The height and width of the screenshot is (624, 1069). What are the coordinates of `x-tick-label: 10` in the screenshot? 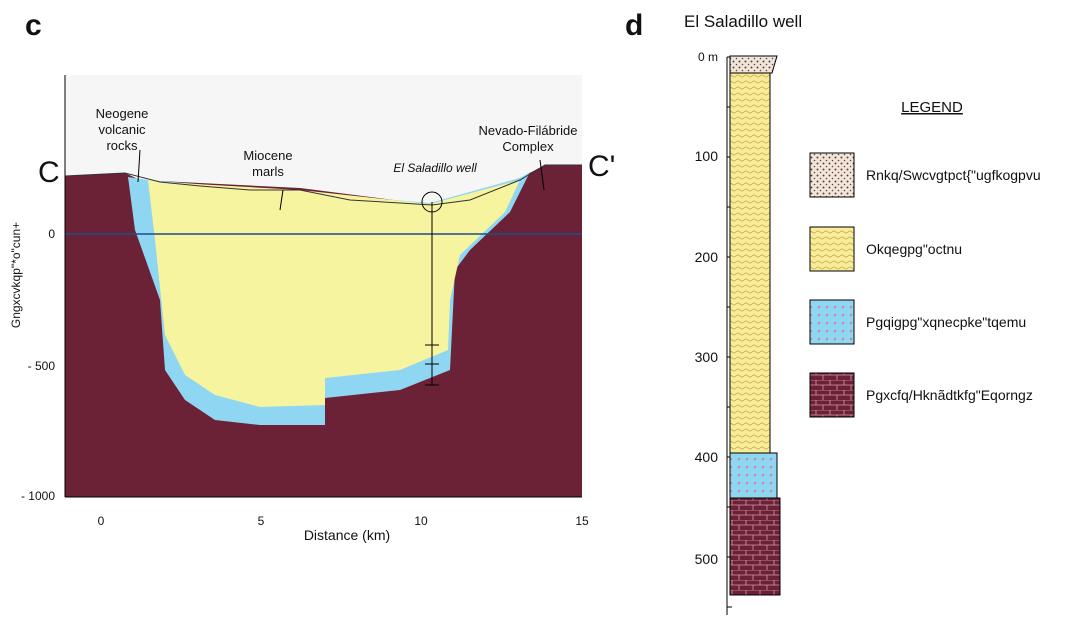 It's located at (421, 521).